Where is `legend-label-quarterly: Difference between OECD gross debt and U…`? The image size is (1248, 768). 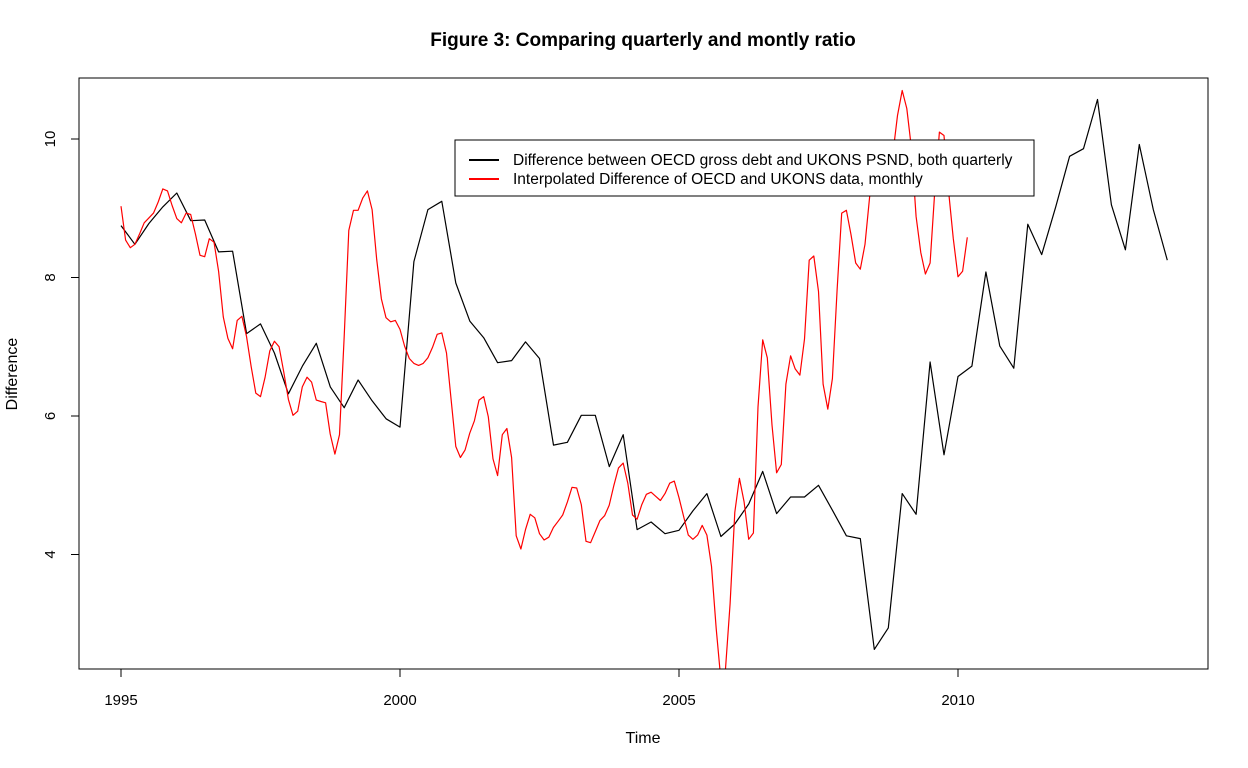 legend-label-quarterly: Difference between OECD gross debt and U… is located at coordinates (763, 160).